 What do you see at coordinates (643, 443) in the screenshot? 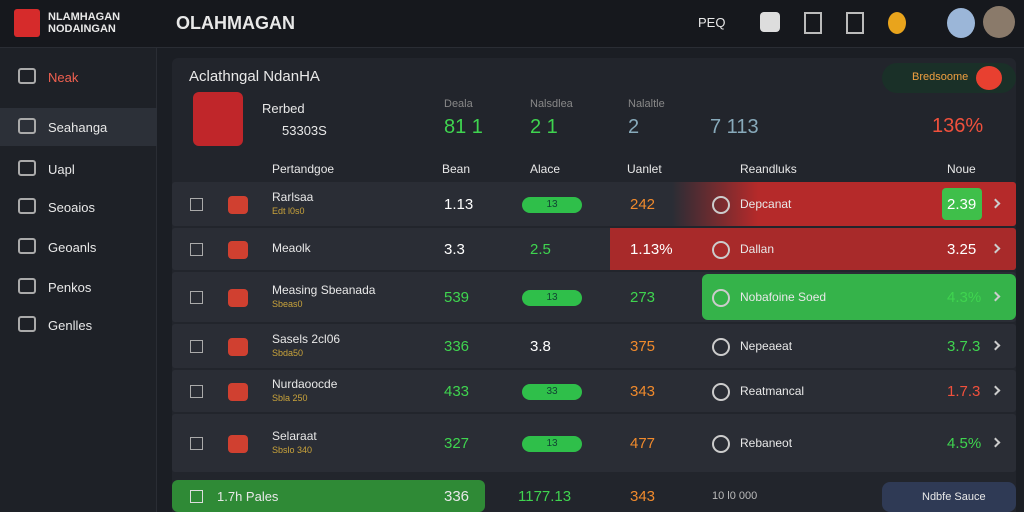
I see `value: 477` at bounding box center [643, 443].